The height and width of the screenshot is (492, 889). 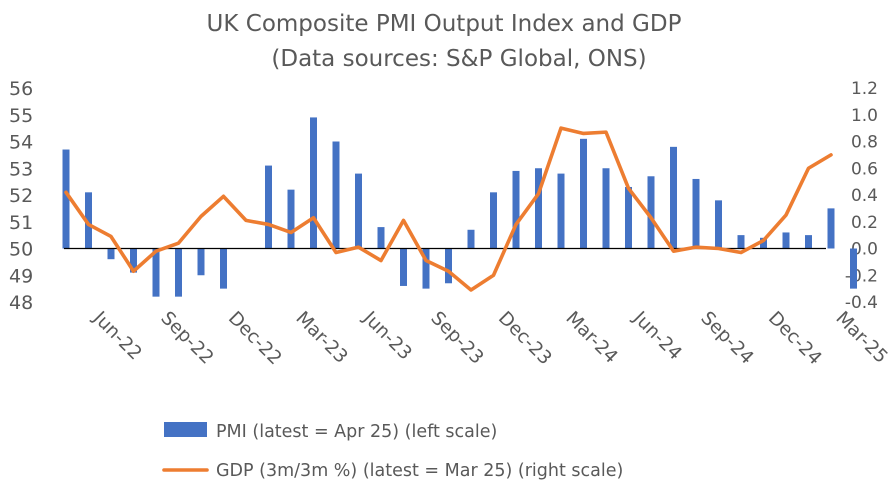 I want to click on left-tick-label: 49, so click(x=21, y=276).